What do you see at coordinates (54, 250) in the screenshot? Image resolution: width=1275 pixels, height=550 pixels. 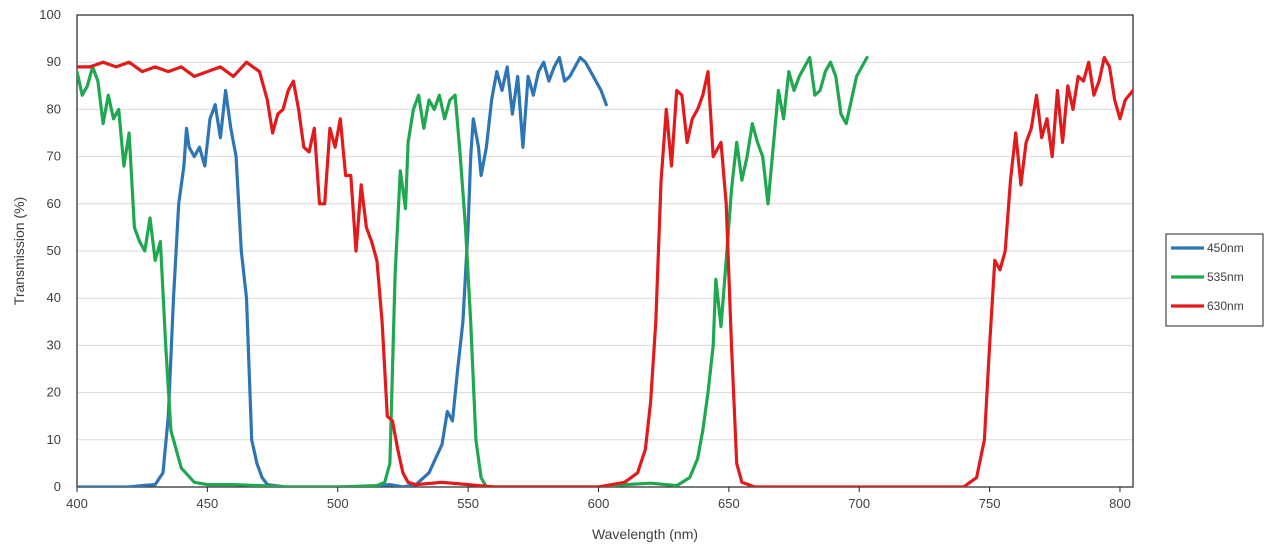 I see `y-tick-label-50: 50` at bounding box center [54, 250].